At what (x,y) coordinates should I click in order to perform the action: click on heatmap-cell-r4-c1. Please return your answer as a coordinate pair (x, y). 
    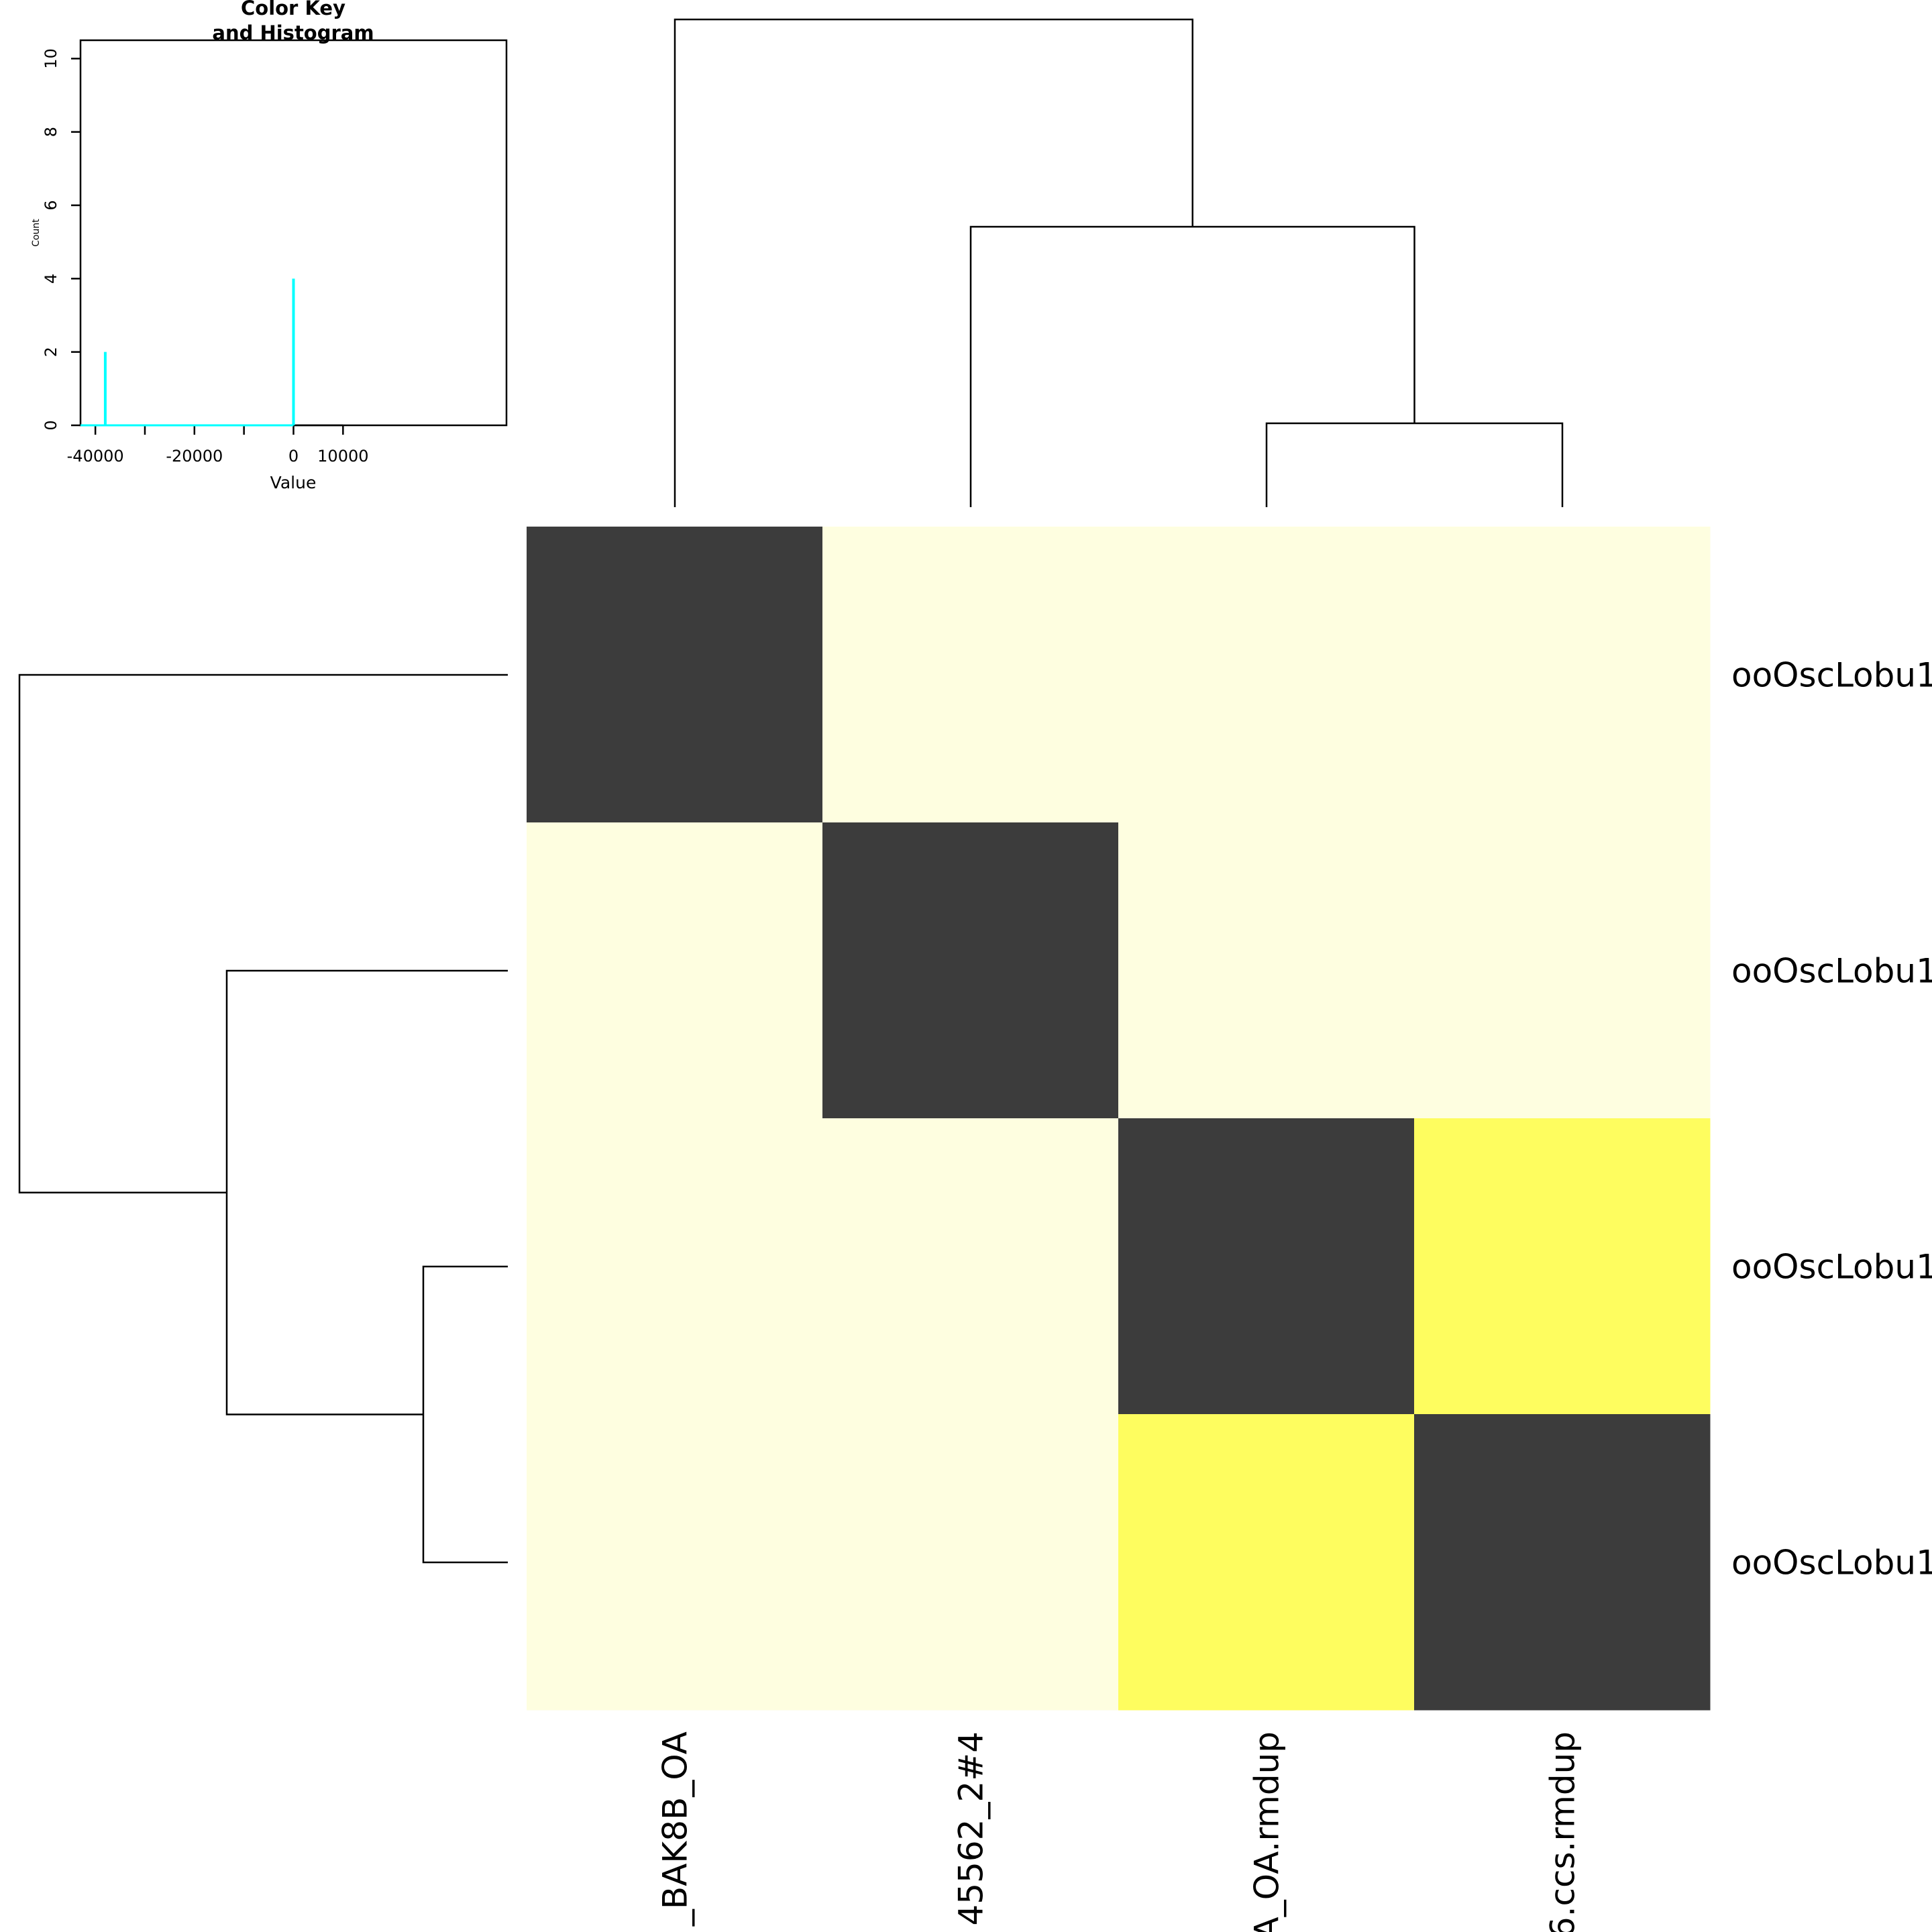
    Looking at the image, I should click on (675, 1562).